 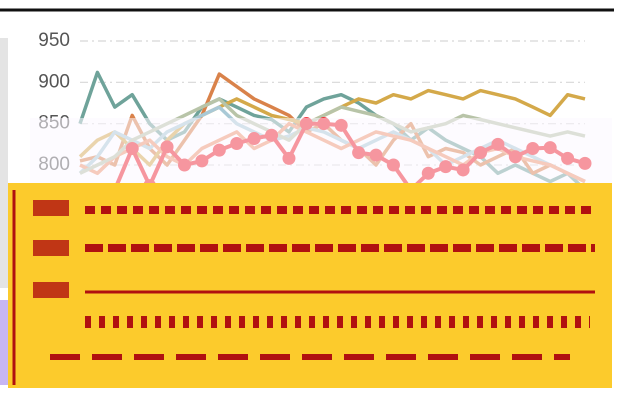 I want to click on side-bar, so click(x=4, y=163).